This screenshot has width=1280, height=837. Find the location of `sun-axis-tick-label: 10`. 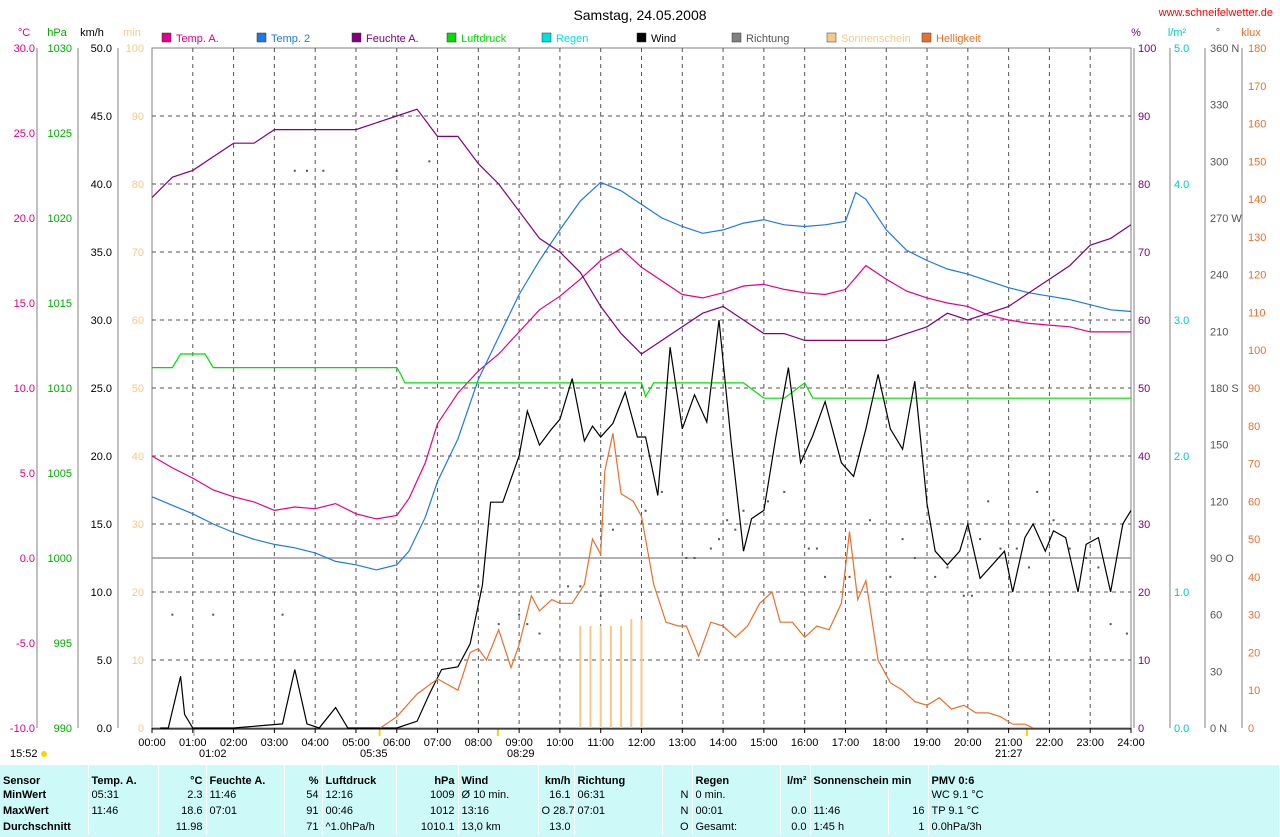

sun-axis-tick-label: 10 is located at coordinates (138, 661).